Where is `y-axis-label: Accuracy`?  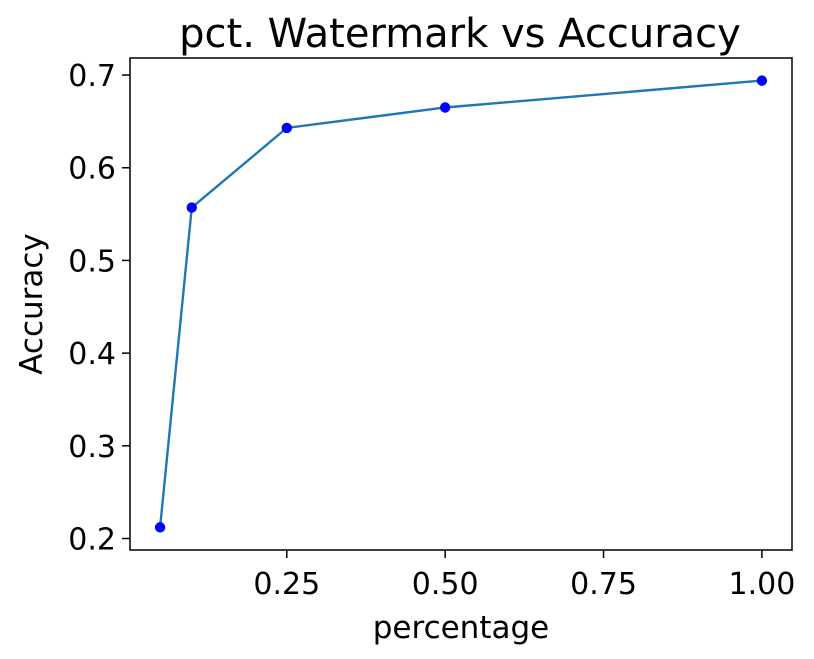
y-axis-label: Accuracy is located at coordinates (32, 304).